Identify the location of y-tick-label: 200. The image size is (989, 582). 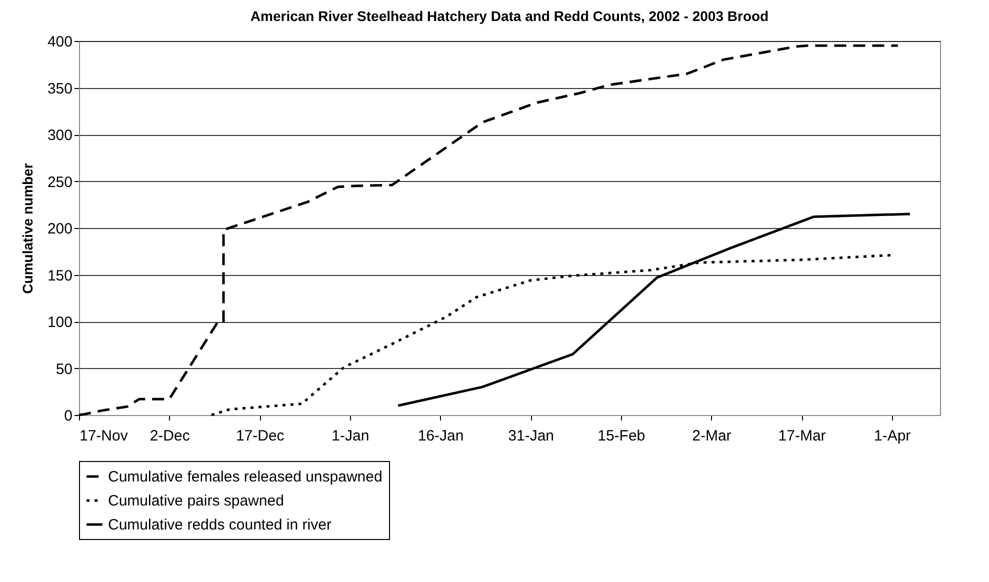
(59, 229).